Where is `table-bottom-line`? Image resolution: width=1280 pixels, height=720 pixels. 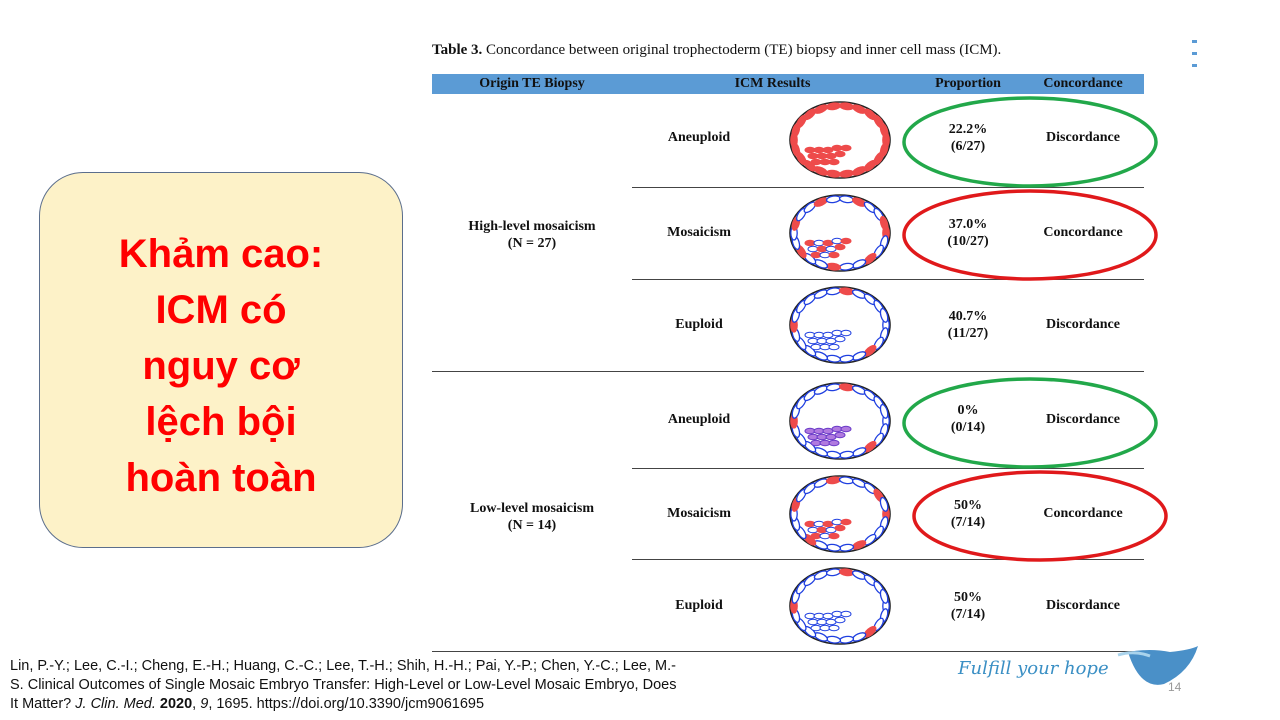 table-bottom-line is located at coordinates (788, 651).